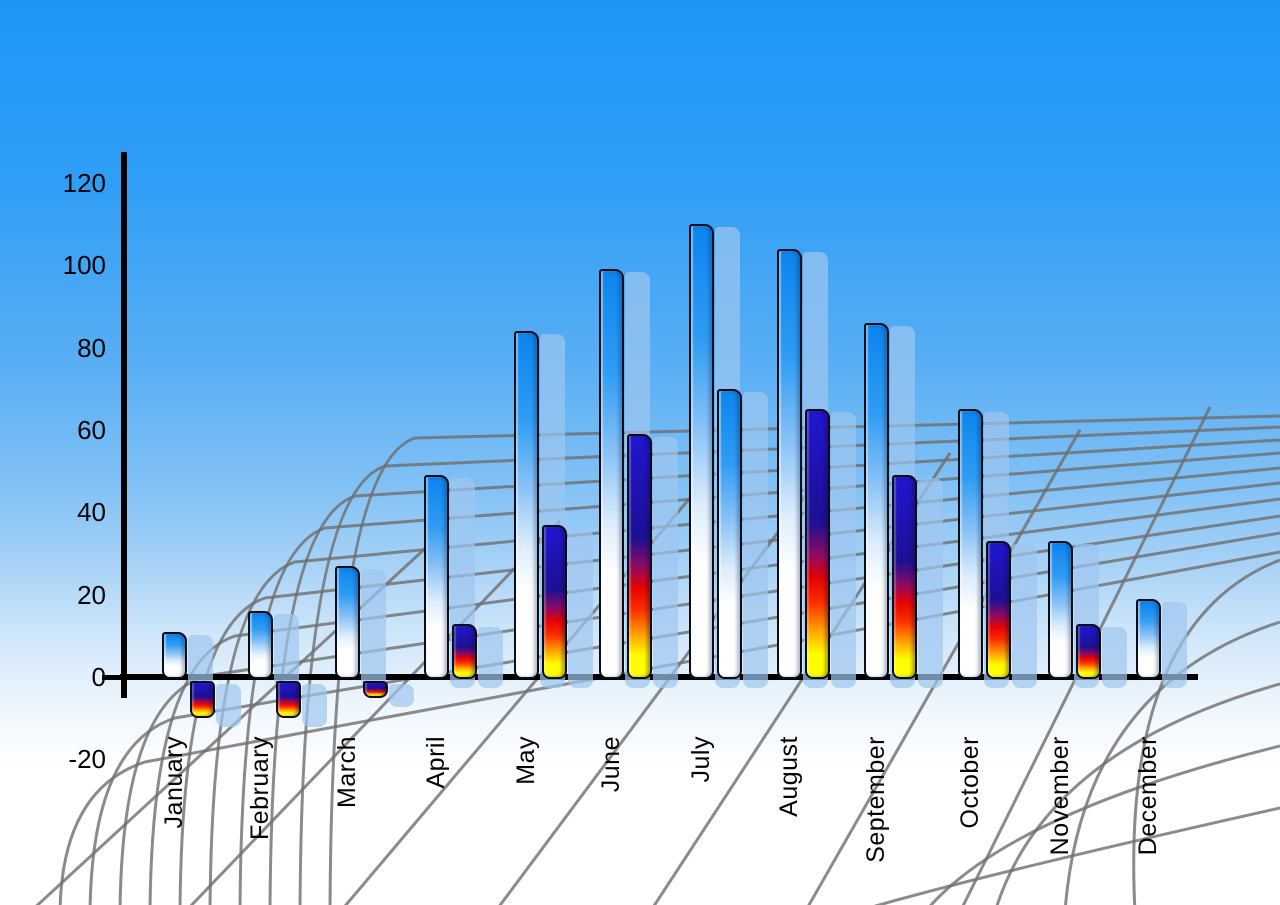  Describe the element at coordinates (260, 788) in the screenshot. I see `month-label-february: February` at that location.